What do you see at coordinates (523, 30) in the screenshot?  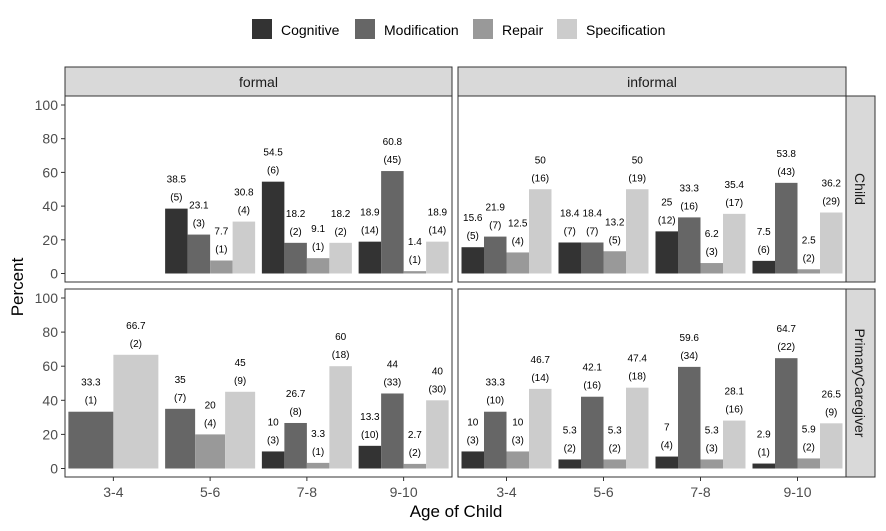 I see `legend-label: Repair` at bounding box center [523, 30].